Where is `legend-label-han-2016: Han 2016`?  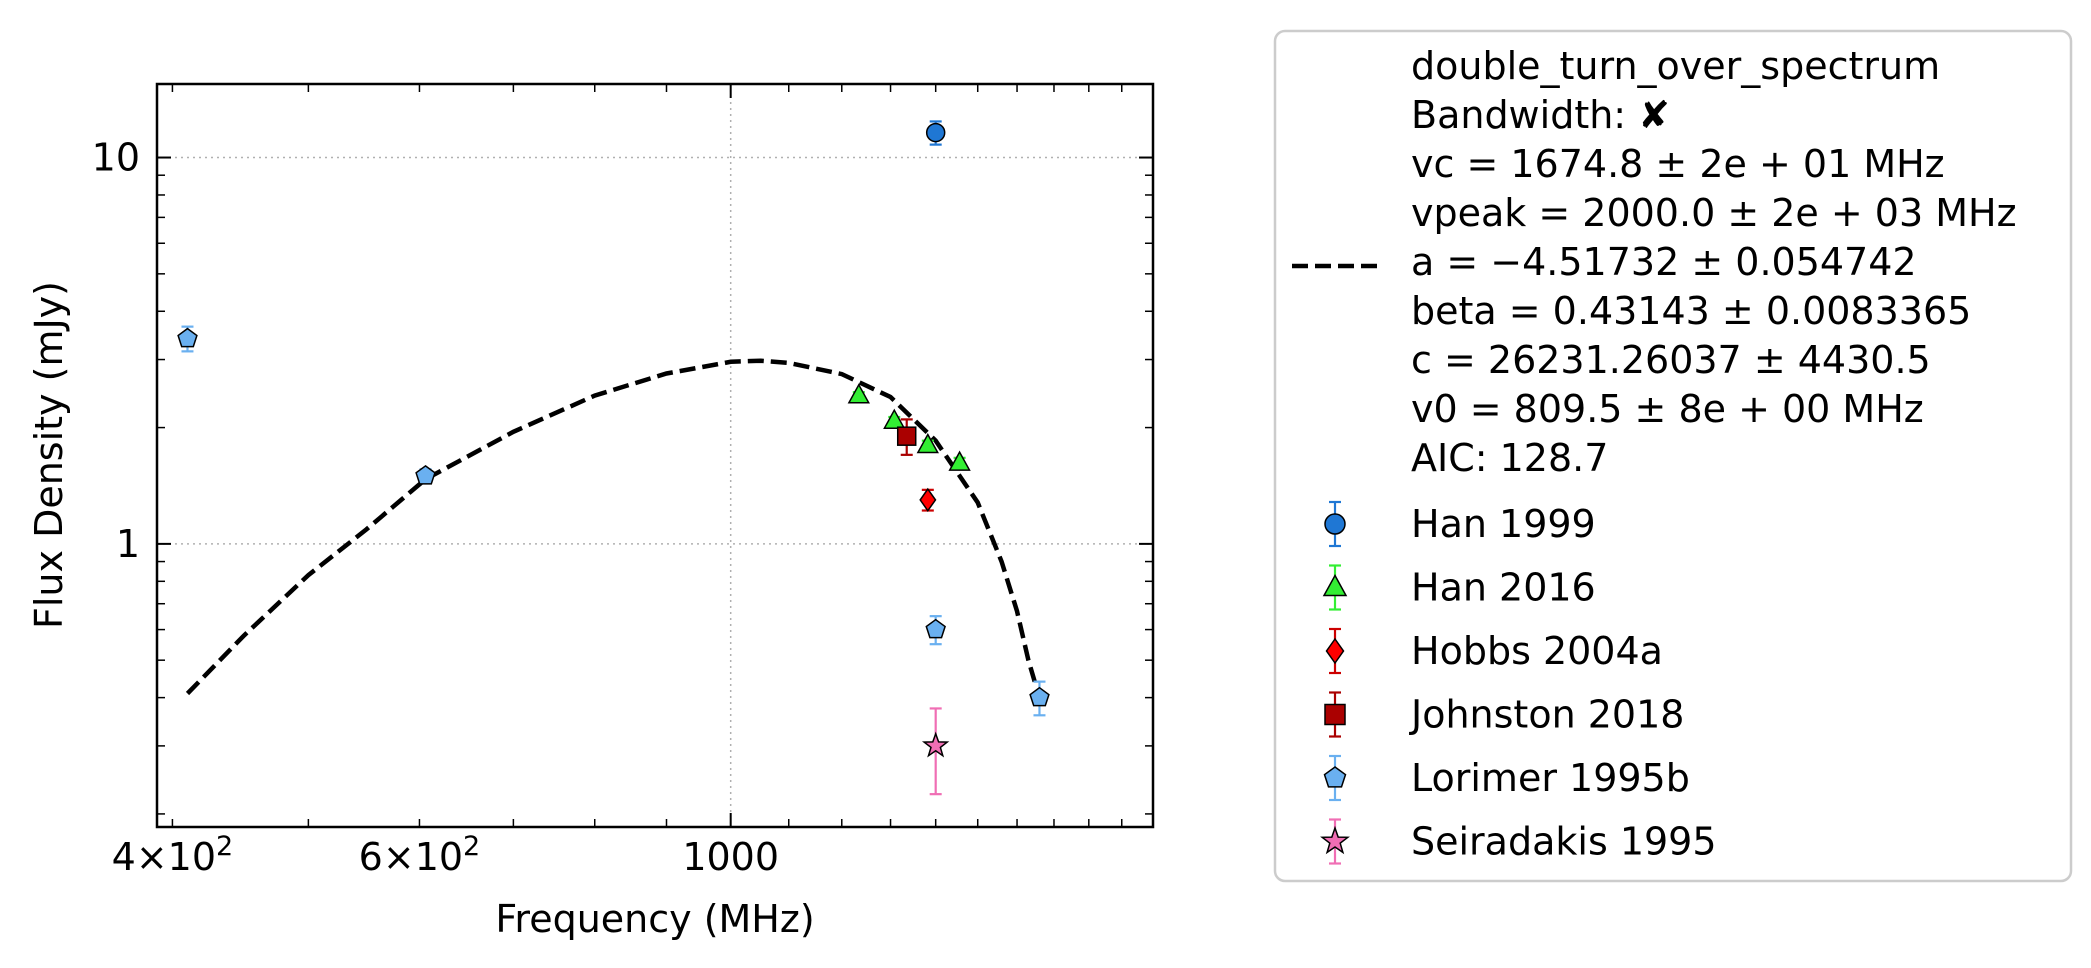
legend-label-han-2016: Han 2016 is located at coordinates (1503, 588).